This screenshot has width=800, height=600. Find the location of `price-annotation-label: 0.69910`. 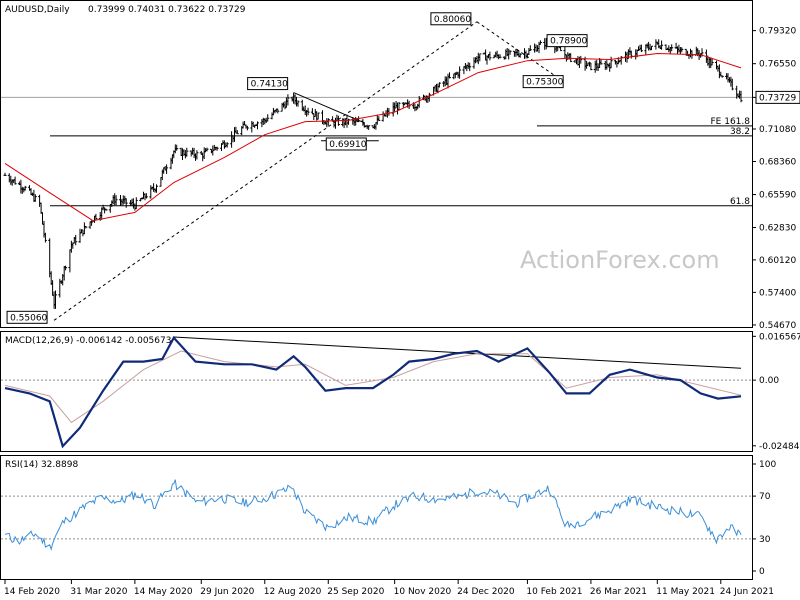

price-annotation-label: 0.69910 is located at coordinates (347, 145).